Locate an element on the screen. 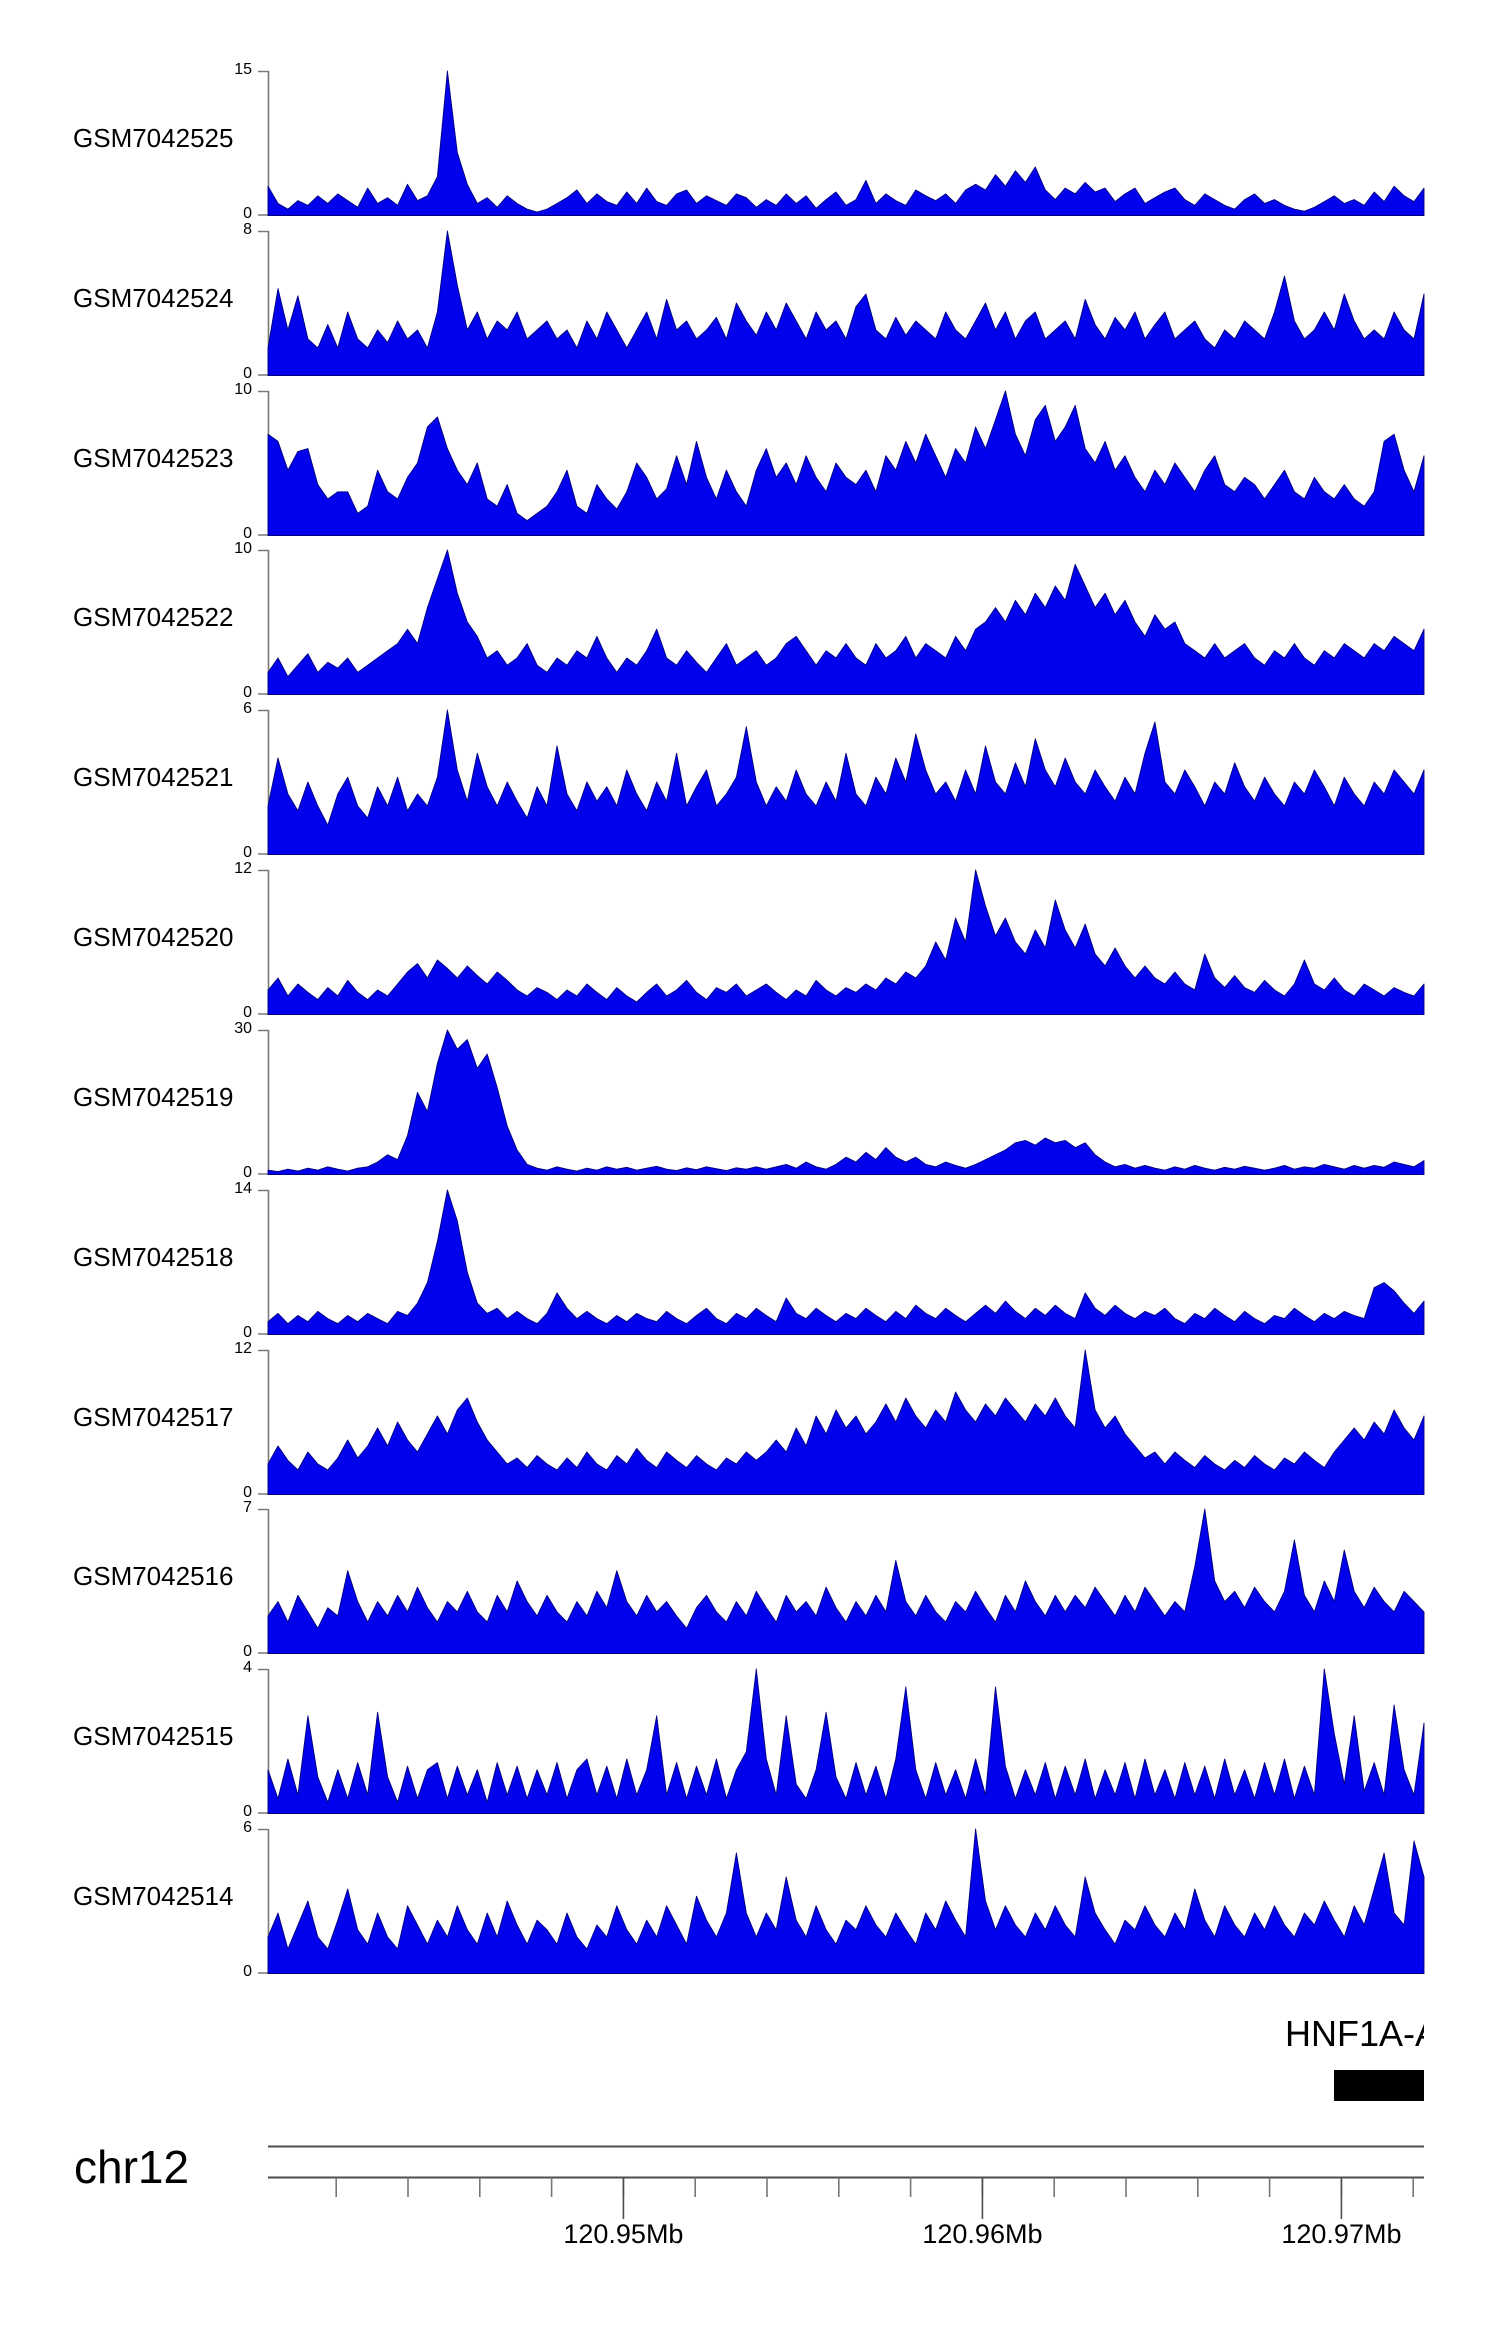  track-row: GSM7042519 30 0 is located at coordinates (750, 1101).